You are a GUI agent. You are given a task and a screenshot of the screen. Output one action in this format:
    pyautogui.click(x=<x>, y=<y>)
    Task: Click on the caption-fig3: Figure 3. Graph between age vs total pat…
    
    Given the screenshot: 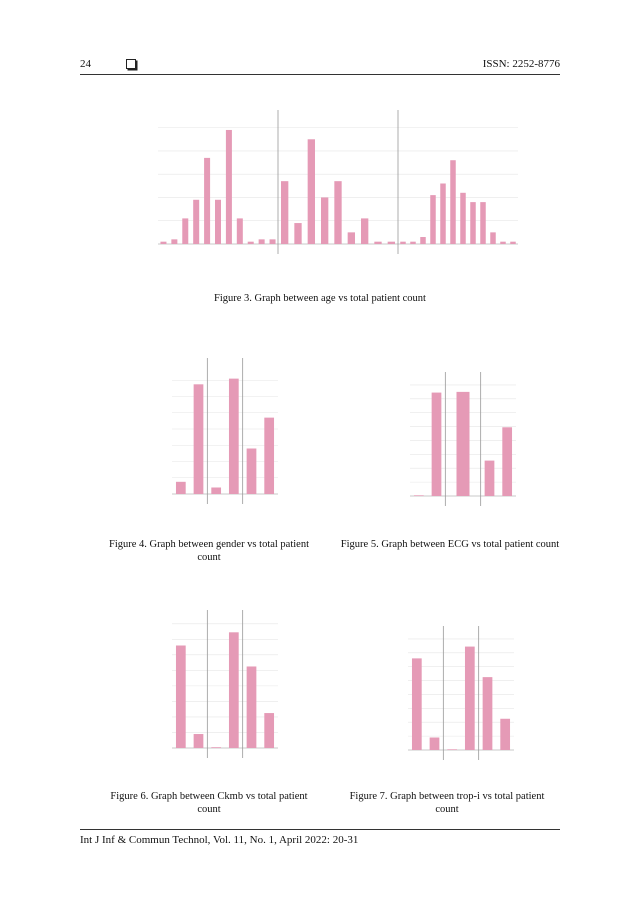 What is the action you would take?
    pyautogui.click(x=320, y=298)
    